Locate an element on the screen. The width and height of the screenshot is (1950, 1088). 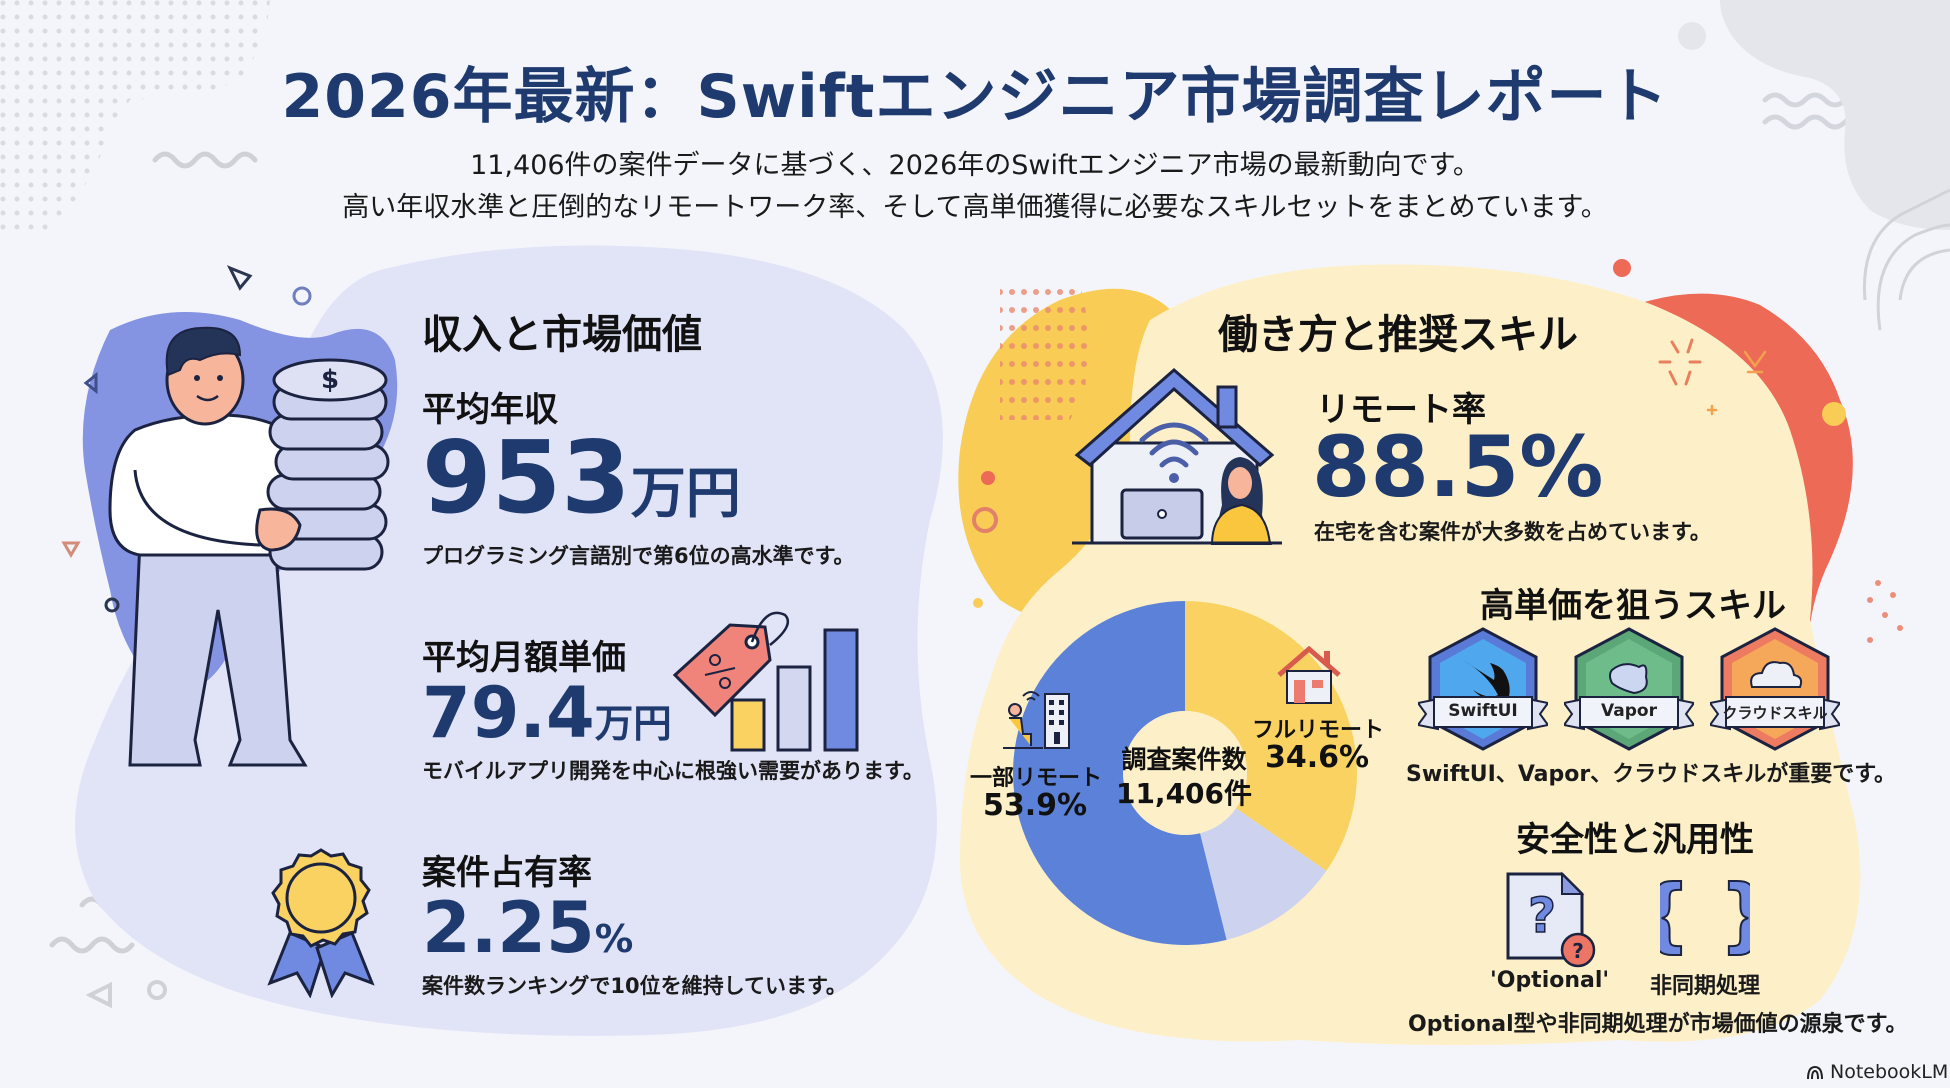
market-share-description: 案件数ランキングで10位を維持しています。 is located at coordinates (634, 986).